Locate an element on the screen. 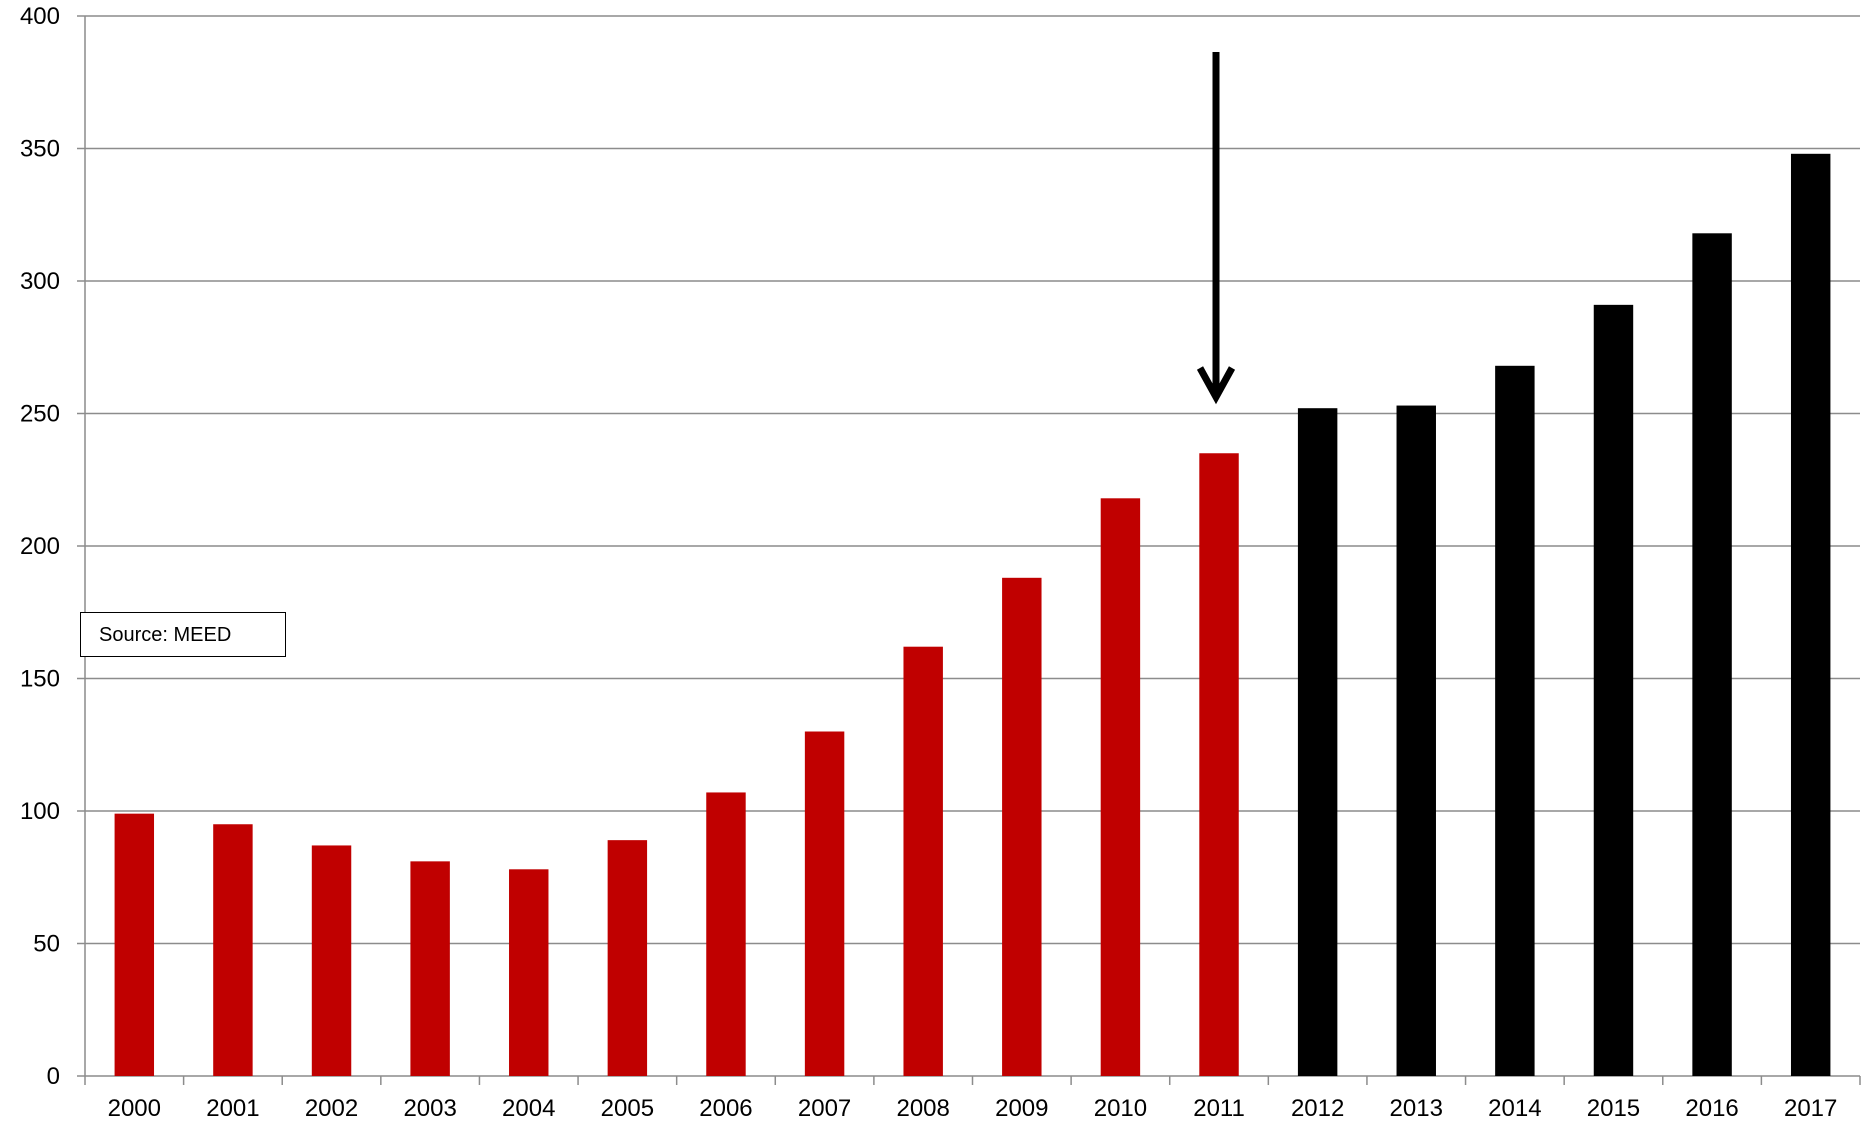 The height and width of the screenshot is (1122, 1866). x-tick-label: 2000 is located at coordinates (134, 1108).